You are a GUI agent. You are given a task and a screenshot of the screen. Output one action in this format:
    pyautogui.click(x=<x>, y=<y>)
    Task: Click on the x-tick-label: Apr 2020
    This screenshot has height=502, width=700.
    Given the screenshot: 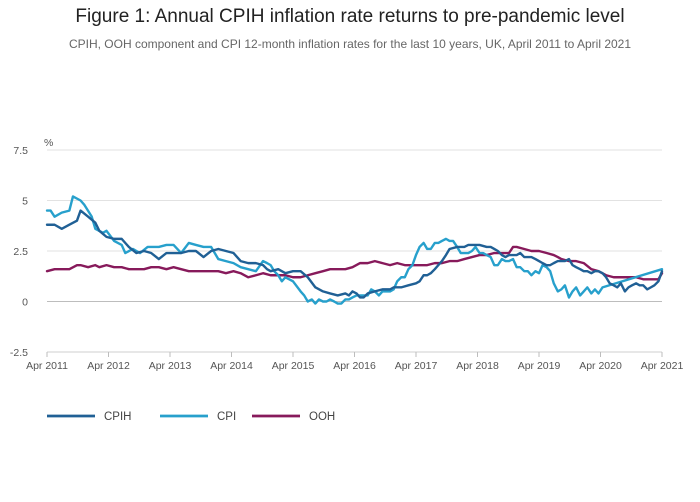 What is the action you would take?
    pyautogui.click(x=600, y=366)
    